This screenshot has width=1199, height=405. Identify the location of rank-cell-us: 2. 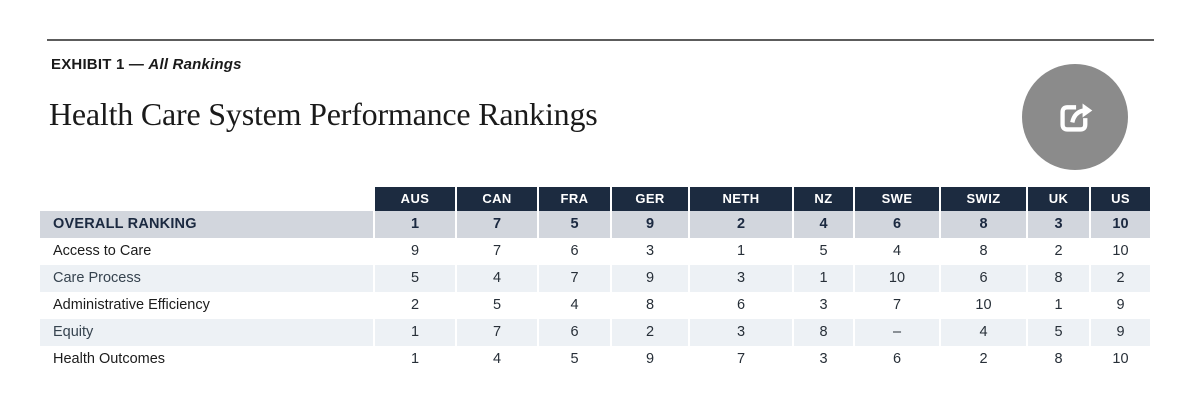
(1120, 278).